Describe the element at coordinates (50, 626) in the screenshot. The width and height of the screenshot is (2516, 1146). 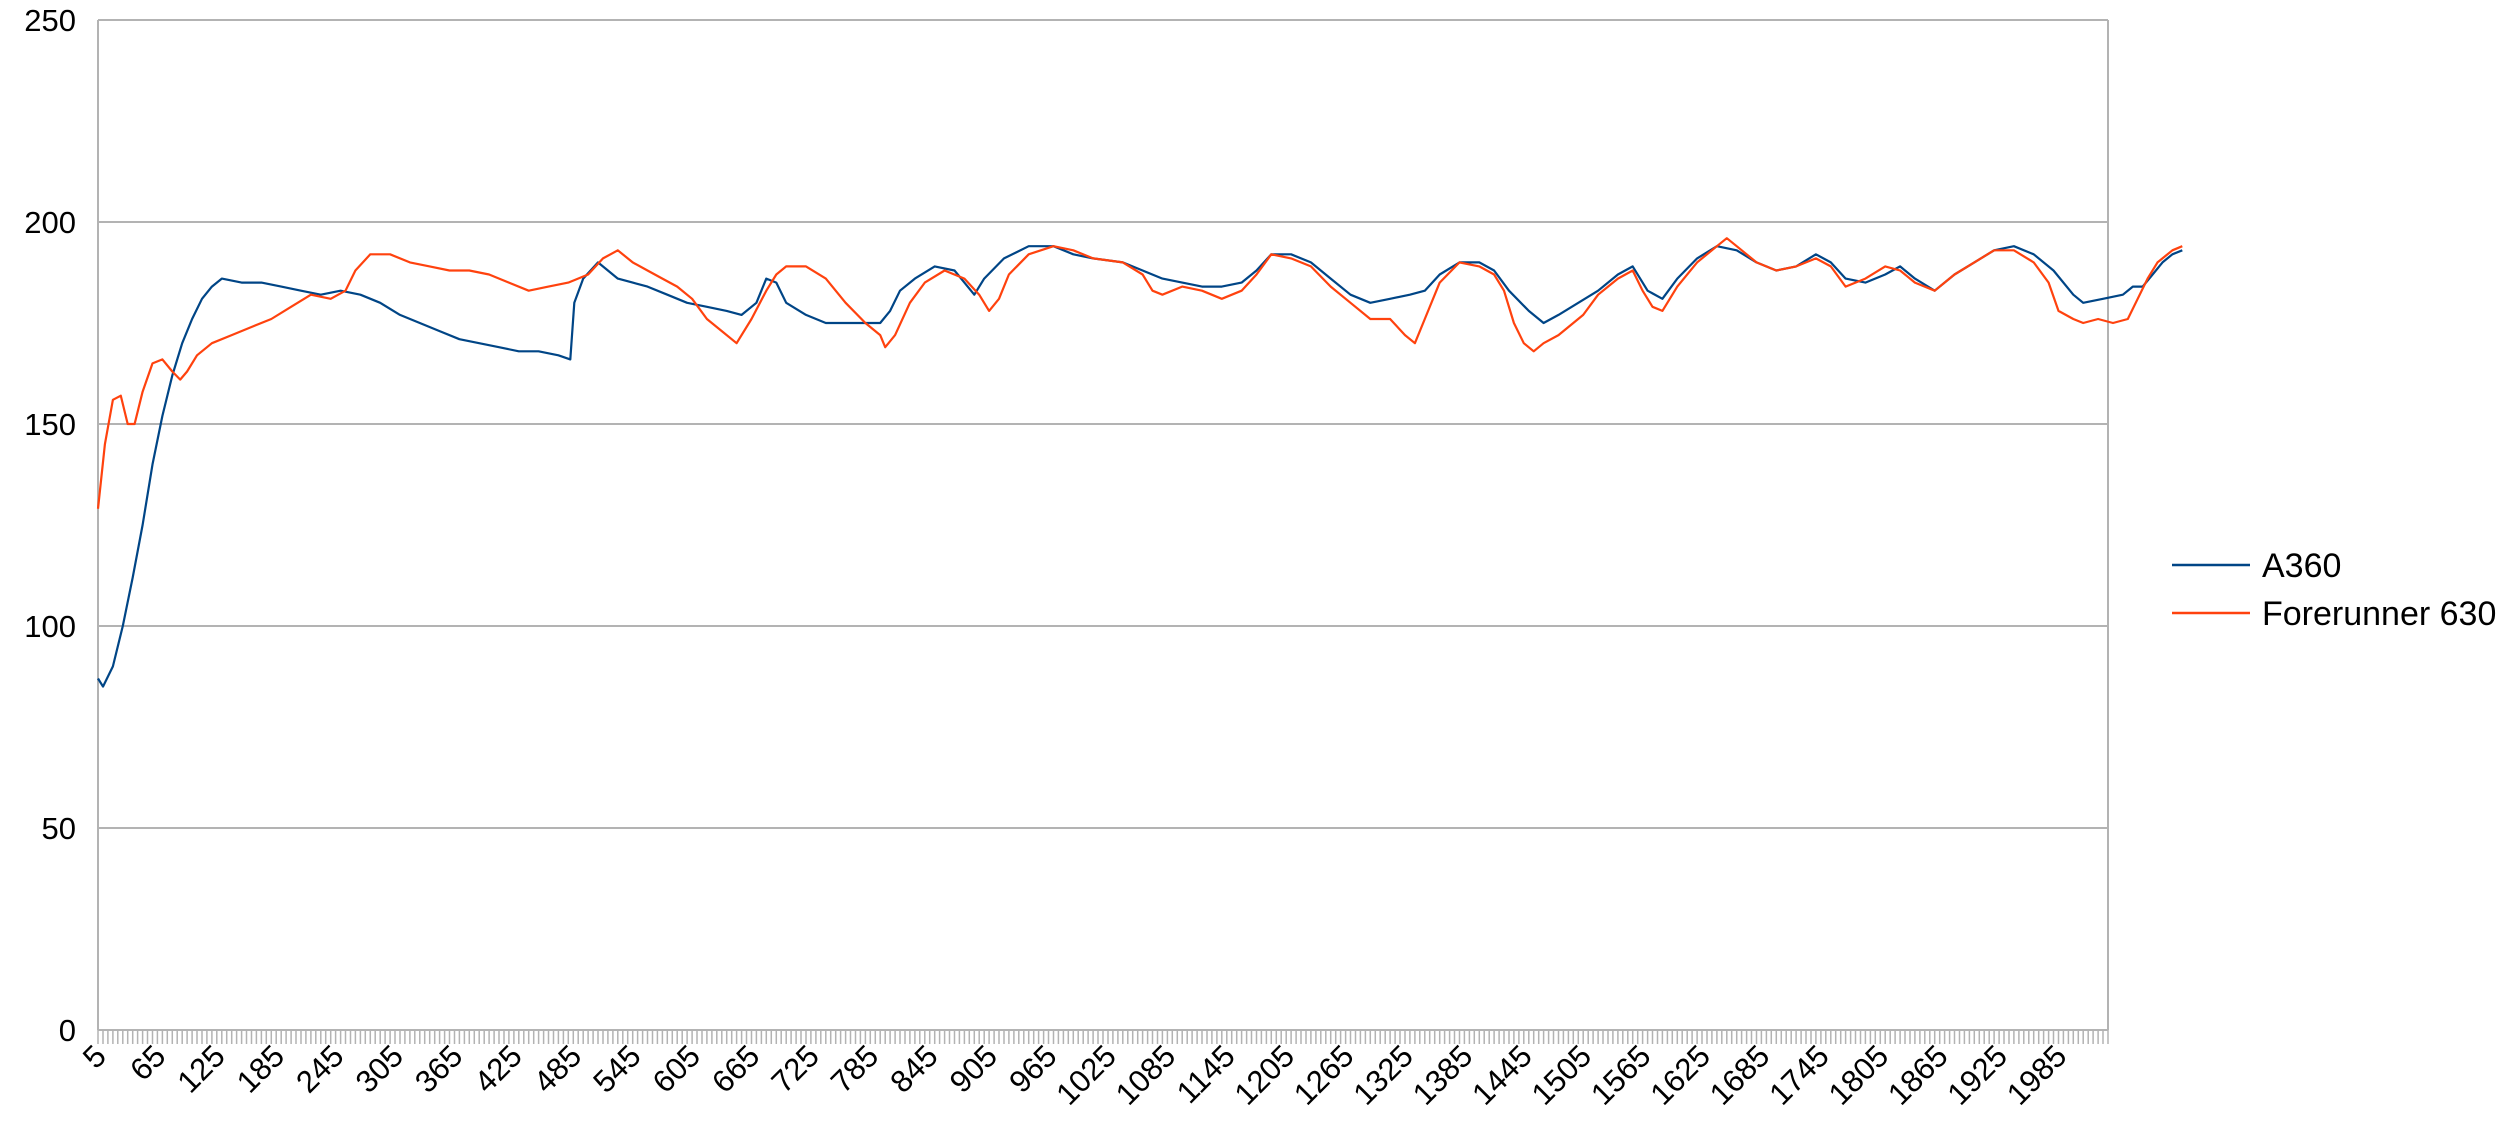
I see `y-tick-label-2: 100` at that location.